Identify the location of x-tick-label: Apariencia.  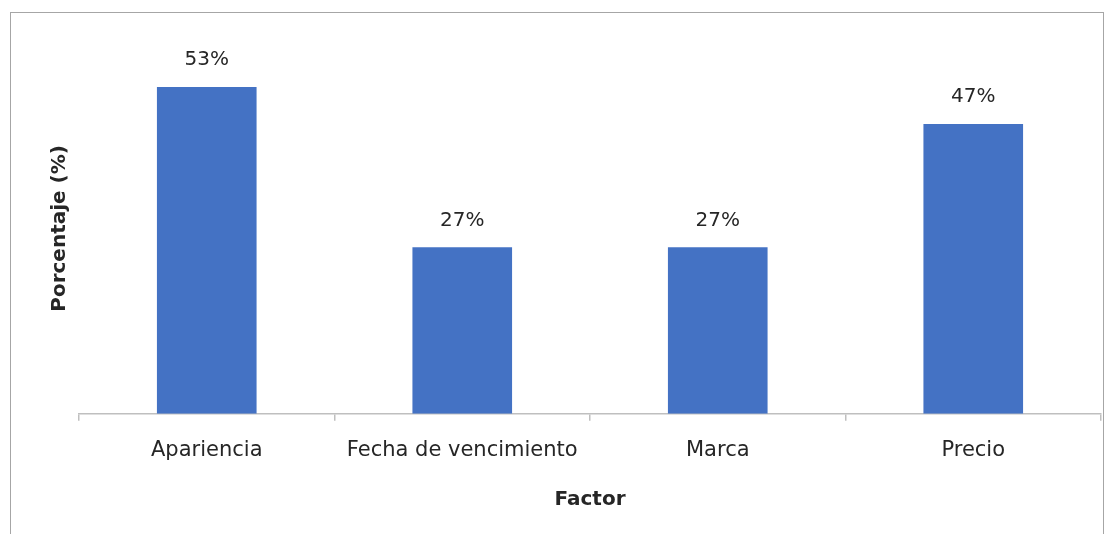
(206, 448).